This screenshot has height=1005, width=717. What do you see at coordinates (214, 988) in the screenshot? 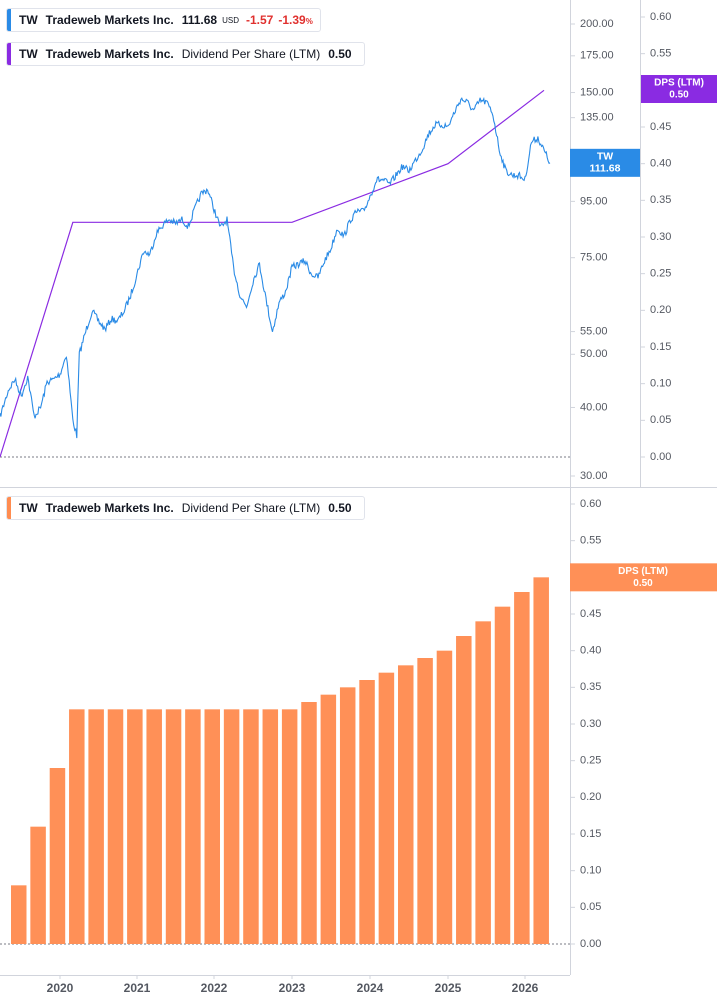
I see `time-axis-label: 2022` at bounding box center [214, 988].